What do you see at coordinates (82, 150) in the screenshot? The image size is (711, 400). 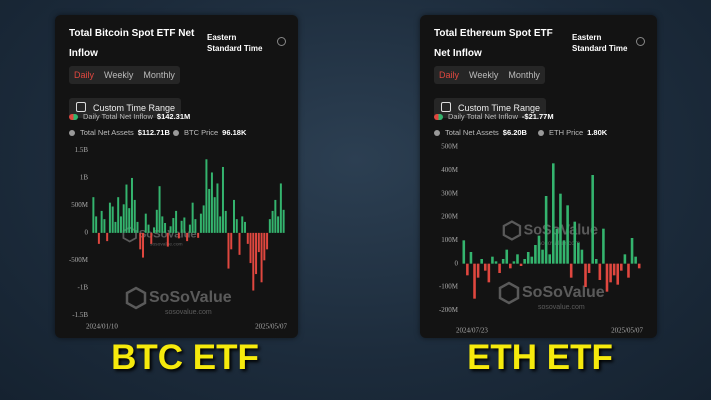 I see `y-tick-label: 1.5B` at bounding box center [82, 150].